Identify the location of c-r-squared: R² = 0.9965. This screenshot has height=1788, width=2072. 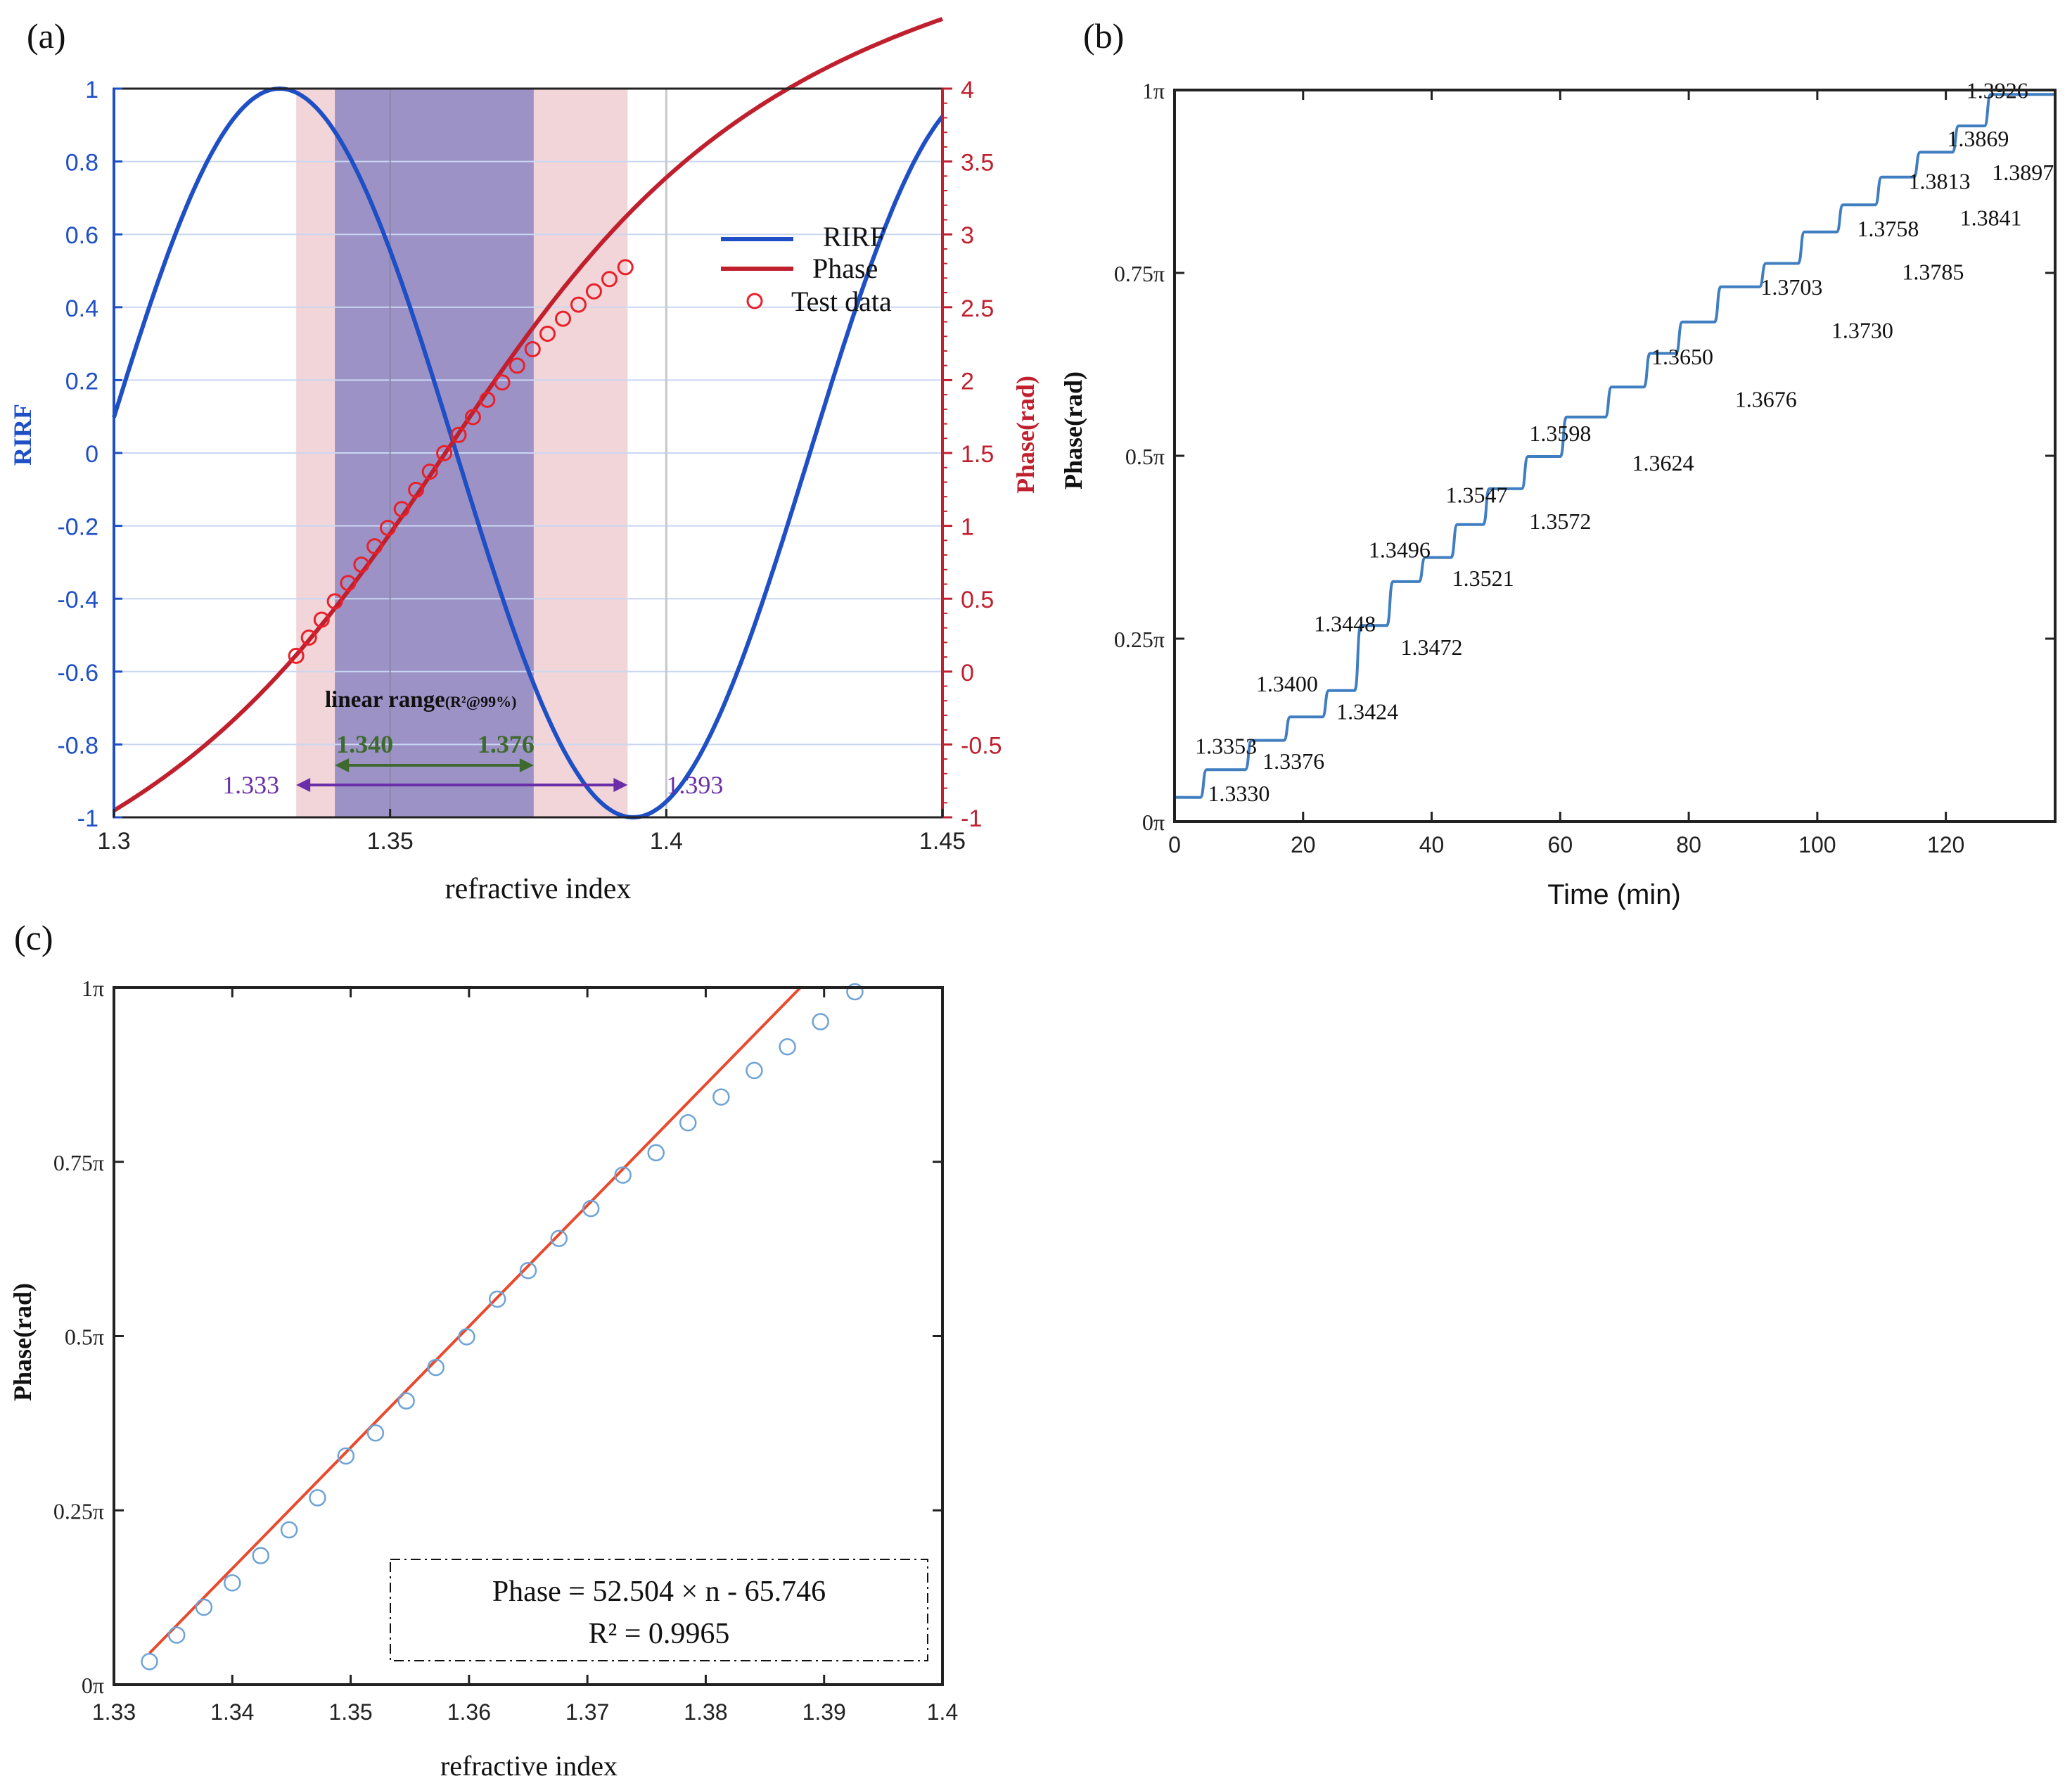
(659, 1634).